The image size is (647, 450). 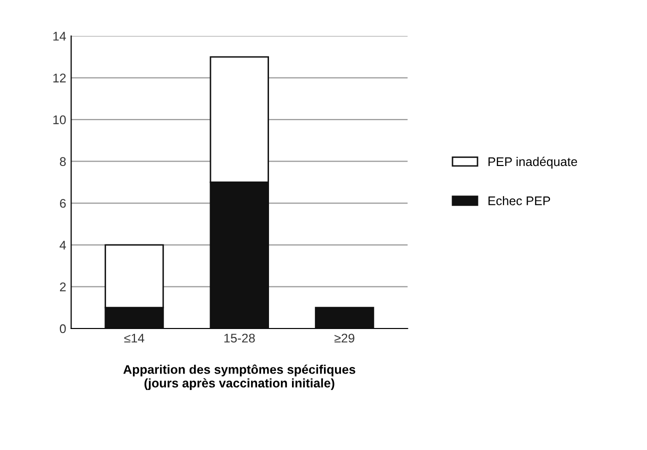 I want to click on y-tick-label: 2, so click(x=63, y=287).